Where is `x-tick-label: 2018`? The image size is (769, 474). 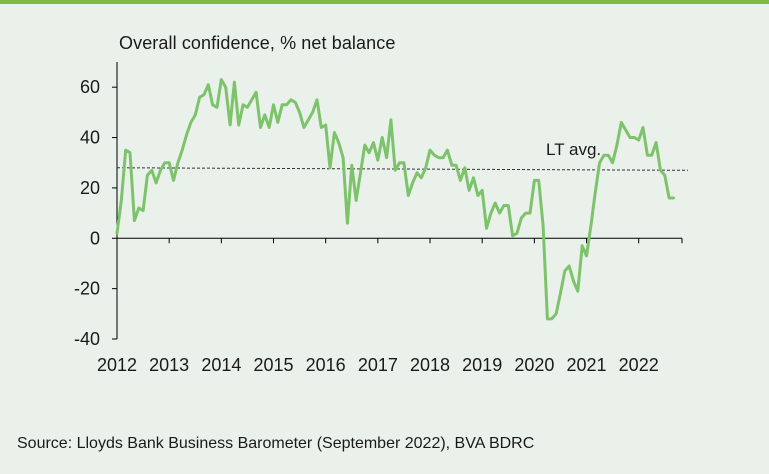 x-tick-label: 2018 is located at coordinates (430, 365).